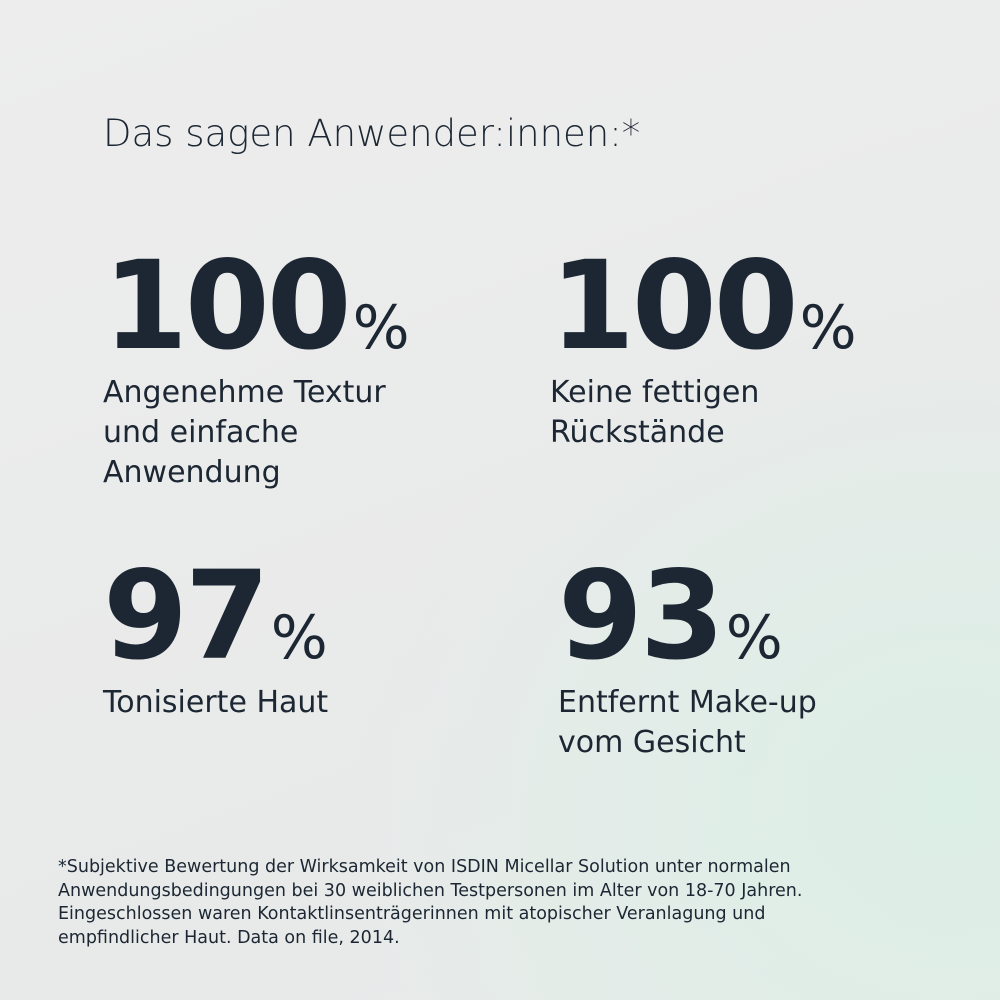 Image resolution: width=1000 pixels, height=1000 pixels. What do you see at coordinates (652, 742) in the screenshot?
I see `label-line: vom Gesicht` at bounding box center [652, 742].